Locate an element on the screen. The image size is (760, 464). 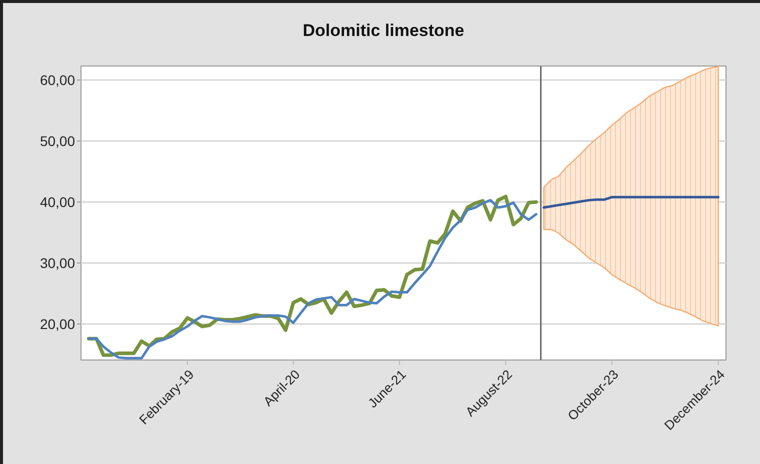
y-tick-label: 20,00 is located at coordinates (58, 324).